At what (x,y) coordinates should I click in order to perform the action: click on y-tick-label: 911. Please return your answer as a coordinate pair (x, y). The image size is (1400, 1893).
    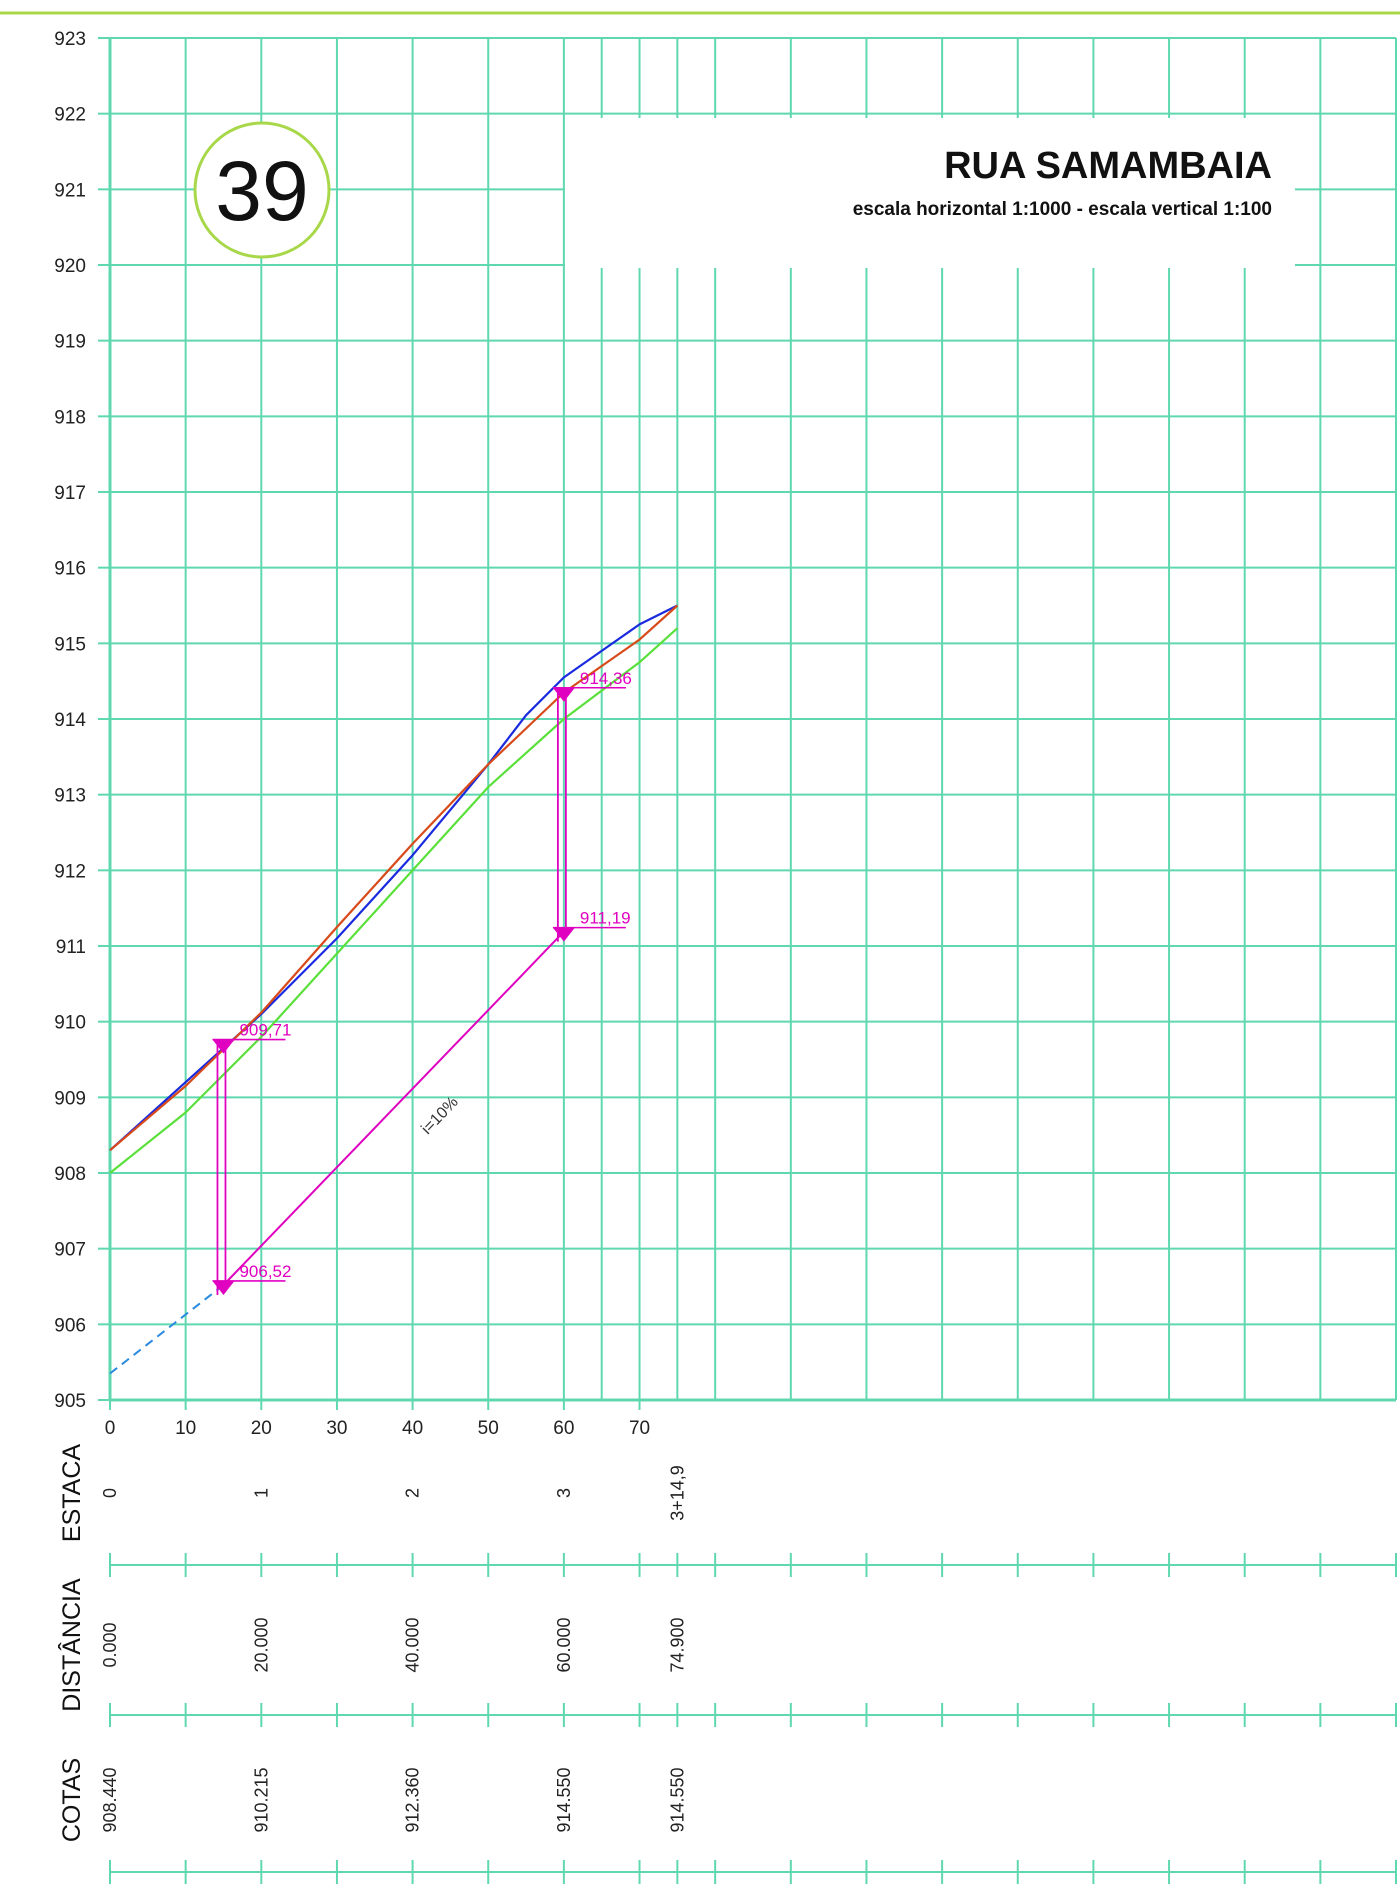
    Looking at the image, I should click on (71, 947).